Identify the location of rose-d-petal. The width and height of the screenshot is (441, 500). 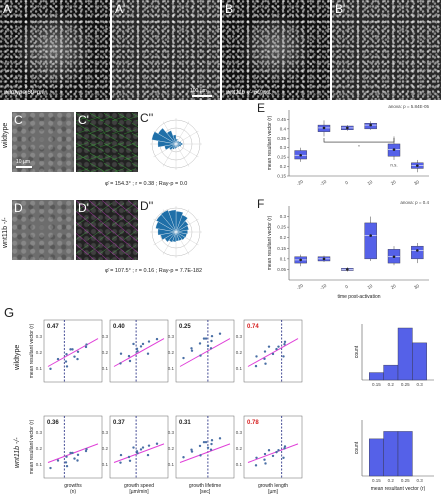
(168, 221).